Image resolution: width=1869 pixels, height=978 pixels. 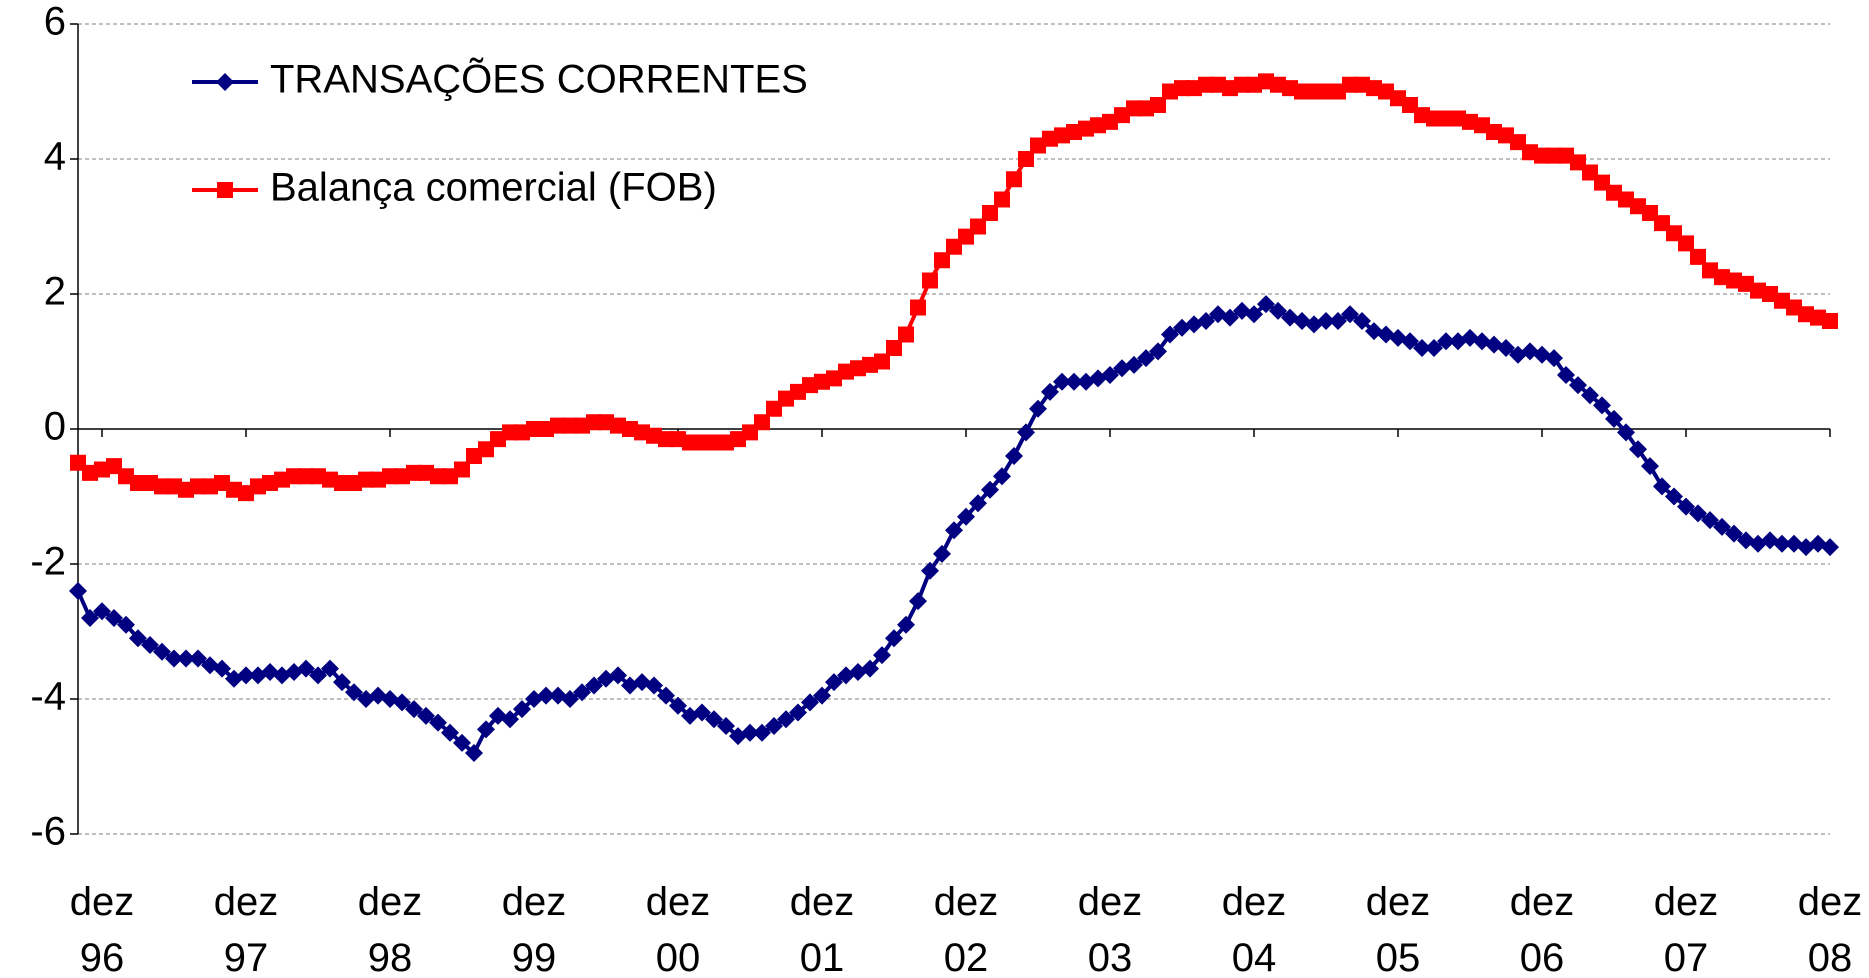 I want to click on y-tick-label: -2, so click(x=48, y=562).